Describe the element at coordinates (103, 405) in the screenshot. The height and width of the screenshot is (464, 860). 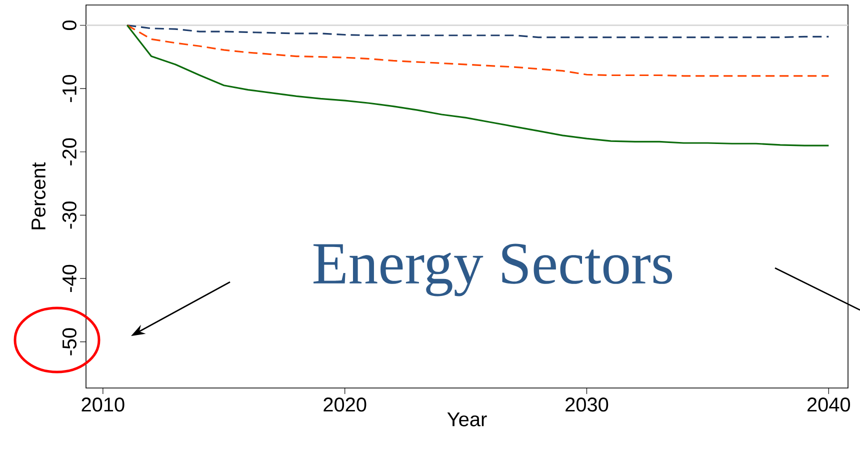
I see `x-tick-label: 2010` at that location.